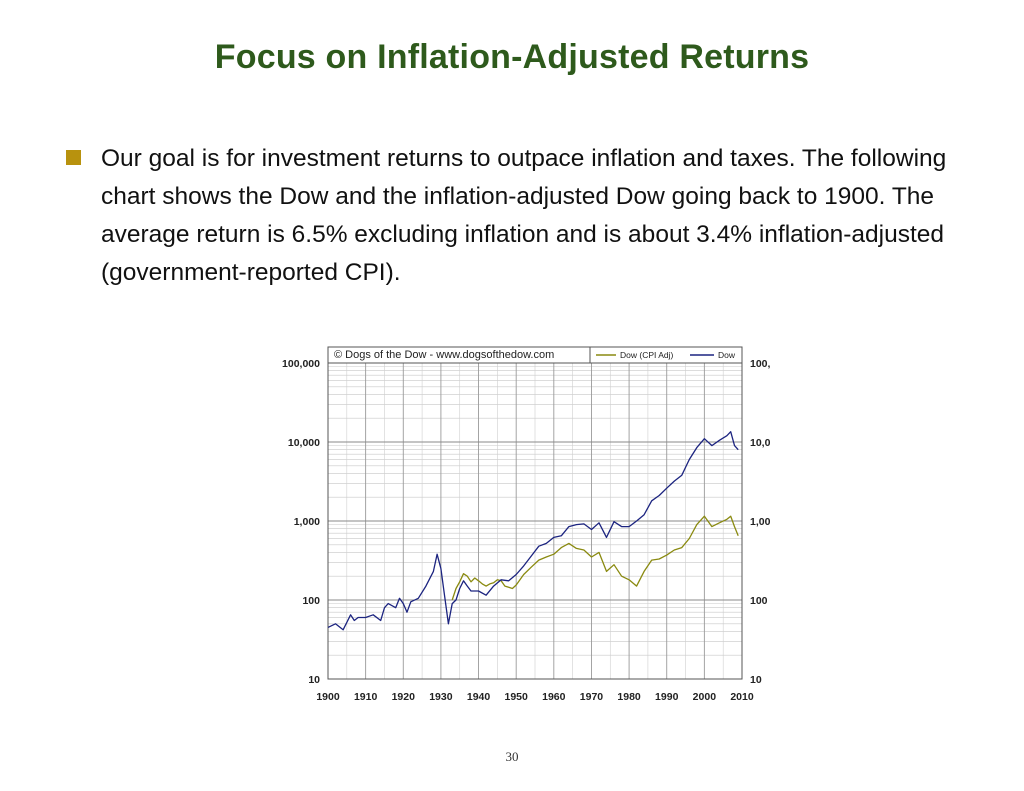 The height and width of the screenshot is (791, 1024). I want to click on x-tick-label: 1910, so click(366, 697).